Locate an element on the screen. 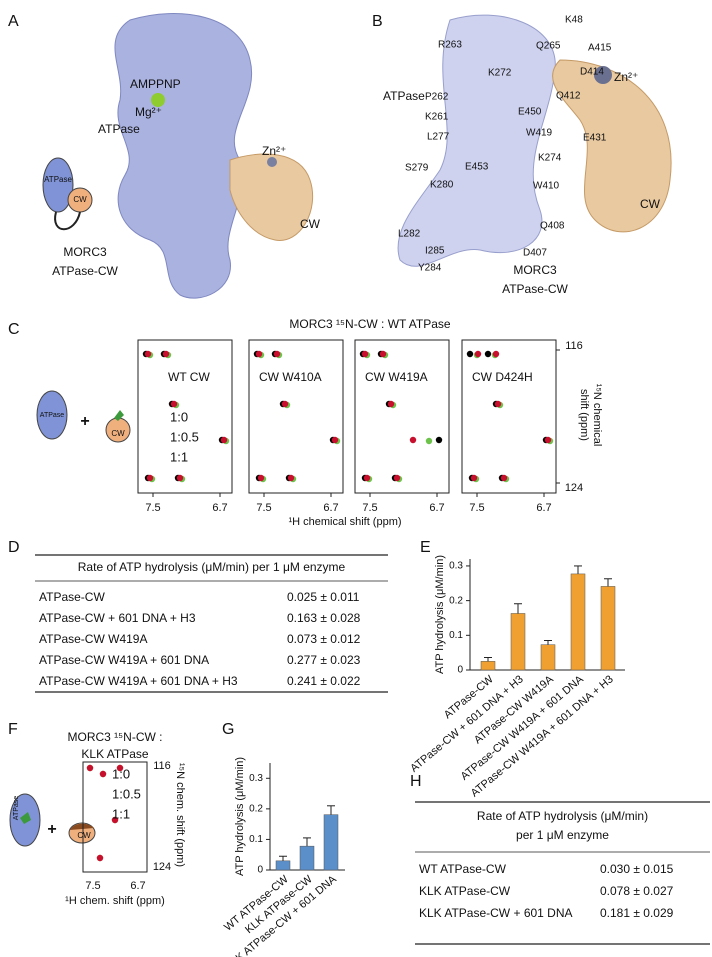 The width and height of the screenshot is (712, 957). y-axis-label: shift (ppm) is located at coordinates (584, 415).